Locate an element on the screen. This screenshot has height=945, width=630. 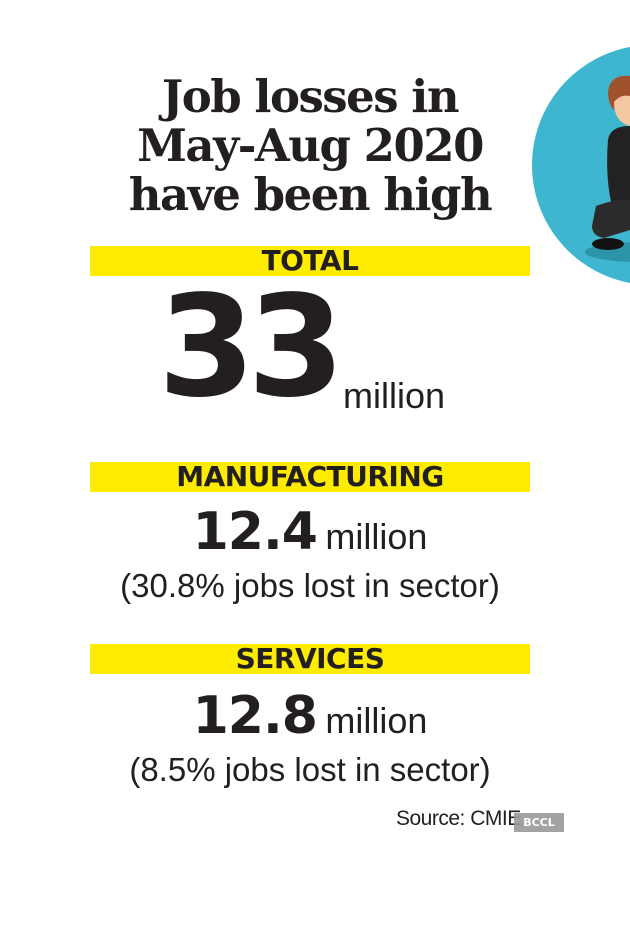
headline-line-3: have been high is located at coordinates (310, 194).